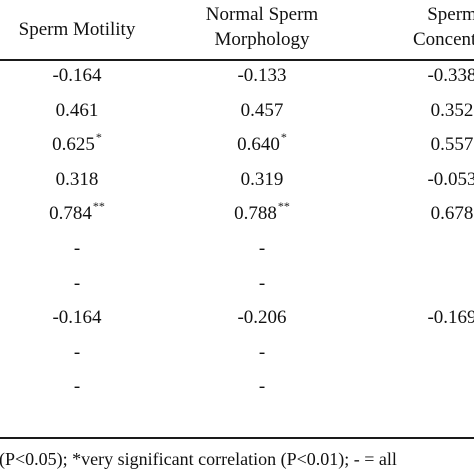  I want to click on table-cell: -0.169, so click(450, 318).